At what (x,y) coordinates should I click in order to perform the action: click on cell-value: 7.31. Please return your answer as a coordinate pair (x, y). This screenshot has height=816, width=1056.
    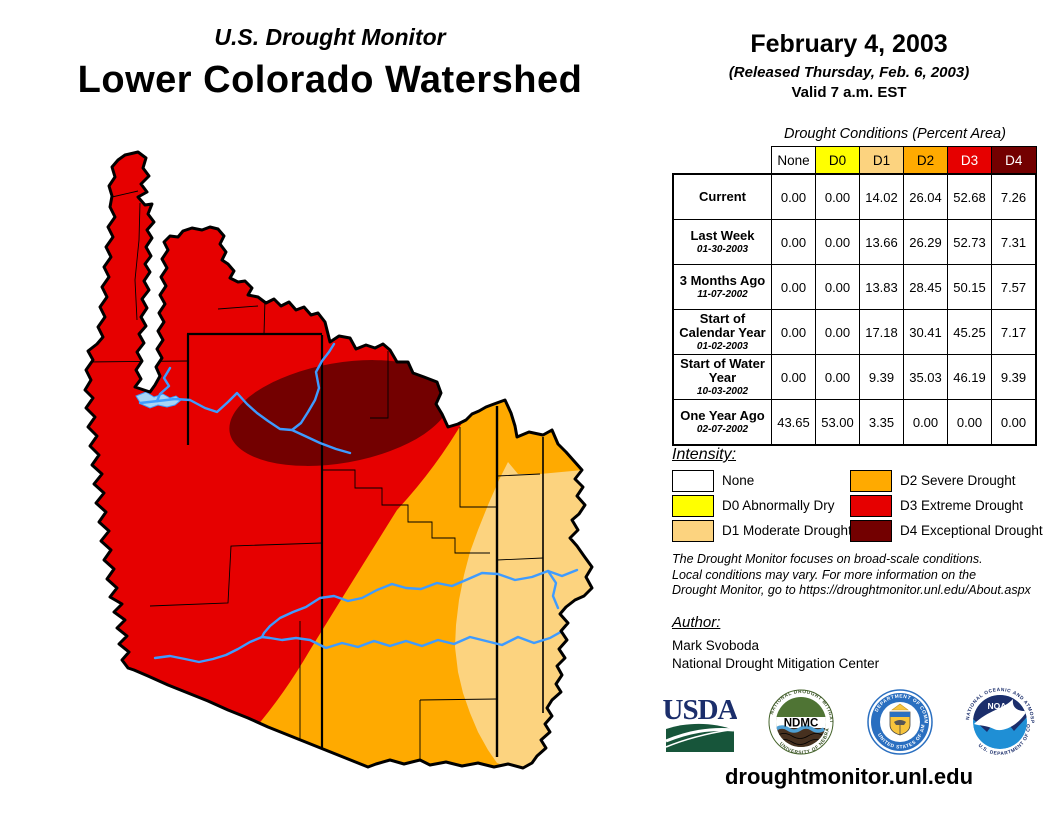
    Looking at the image, I should click on (1014, 242).